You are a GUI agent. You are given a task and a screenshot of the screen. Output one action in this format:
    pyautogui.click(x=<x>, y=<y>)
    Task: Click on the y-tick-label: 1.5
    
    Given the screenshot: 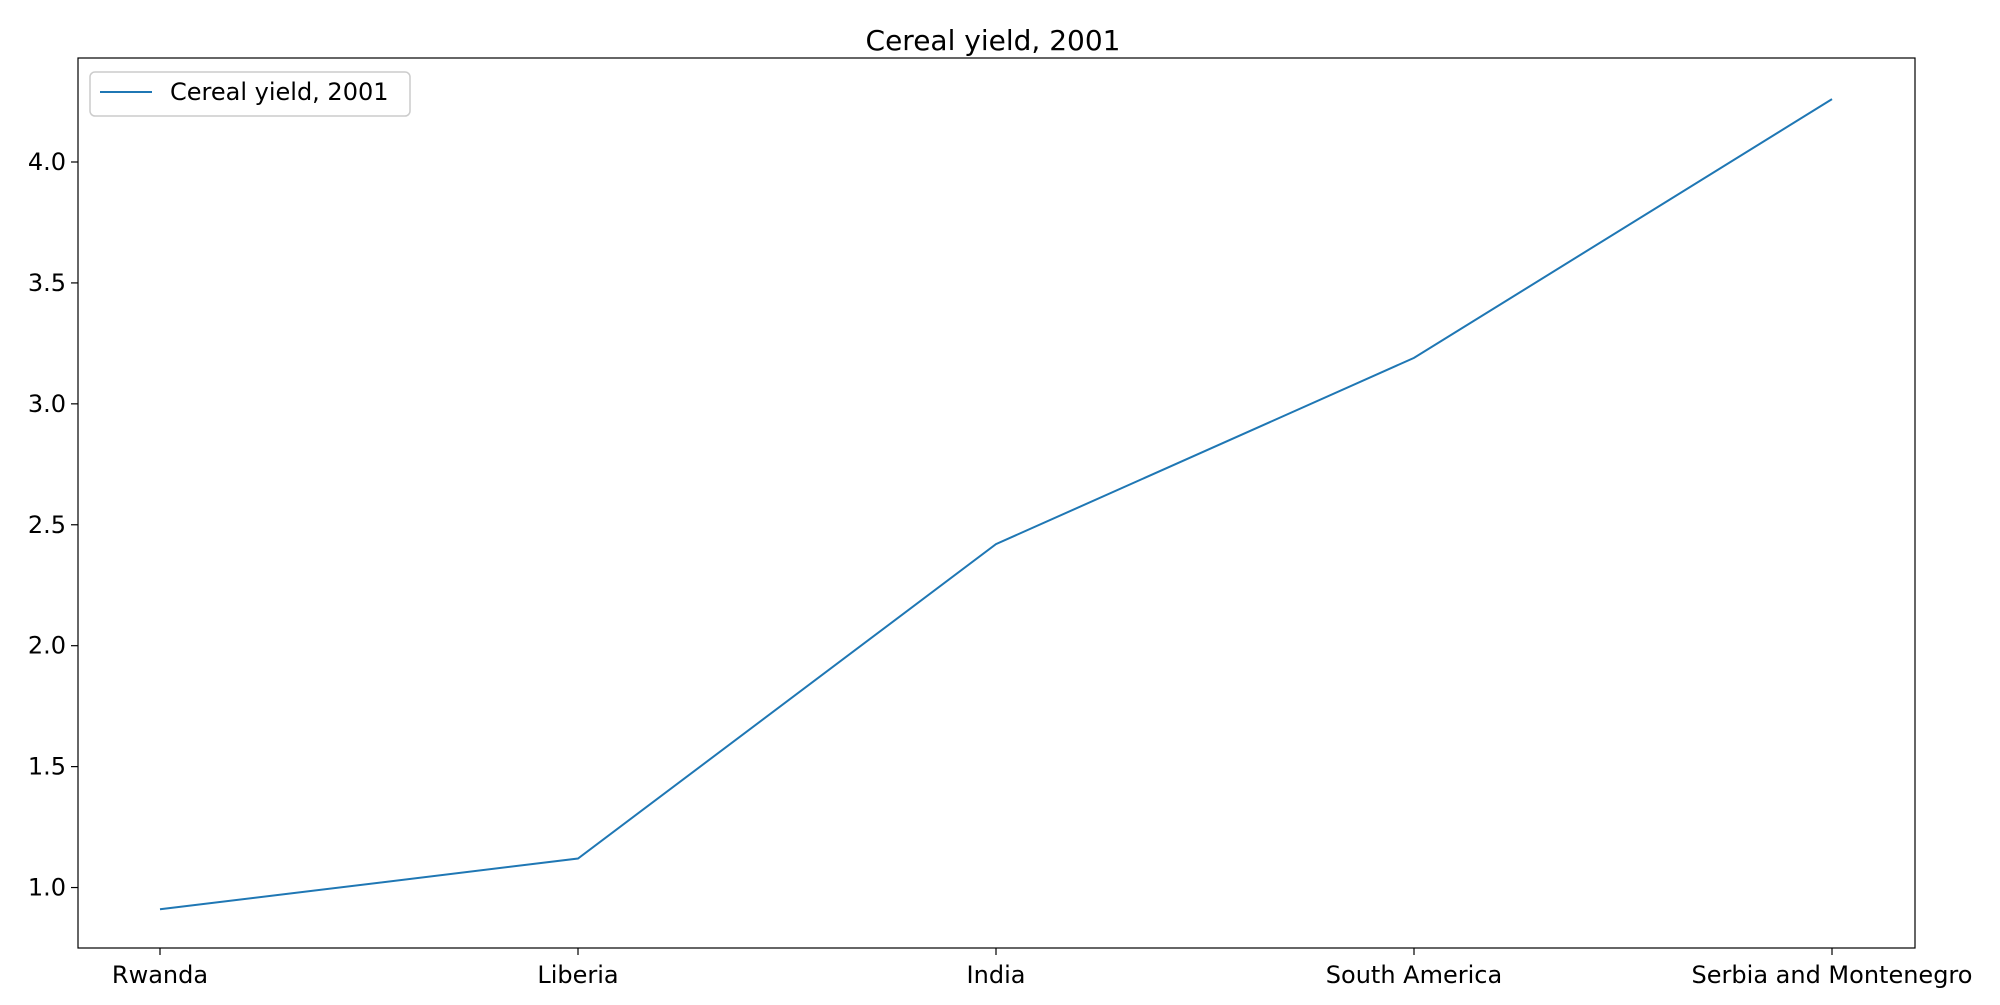 What is the action you would take?
    pyautogui.click(x=47, y=767)
    